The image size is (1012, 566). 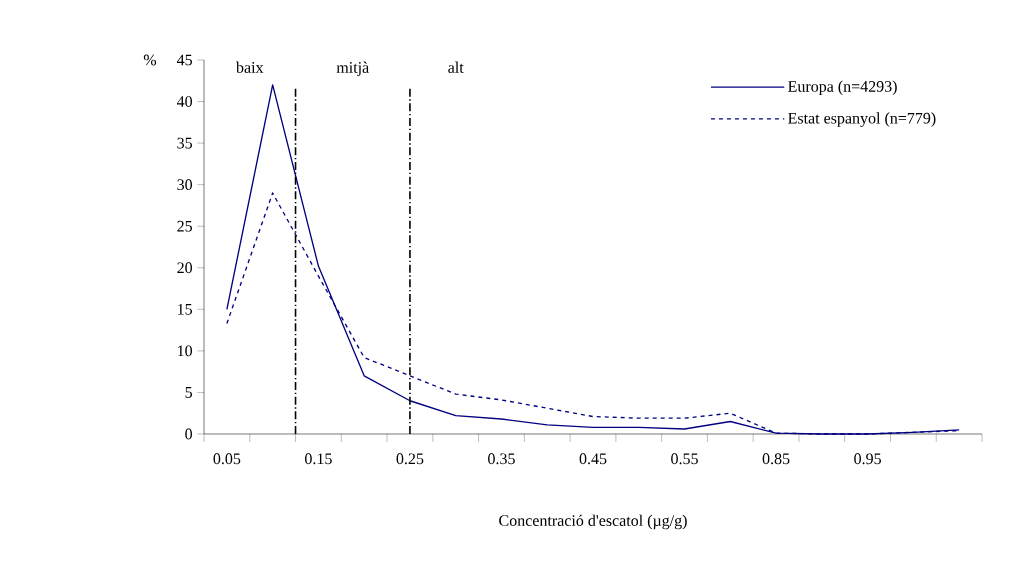 I want to click on x-tick-label: 0.15, so click(x=318, y=459).